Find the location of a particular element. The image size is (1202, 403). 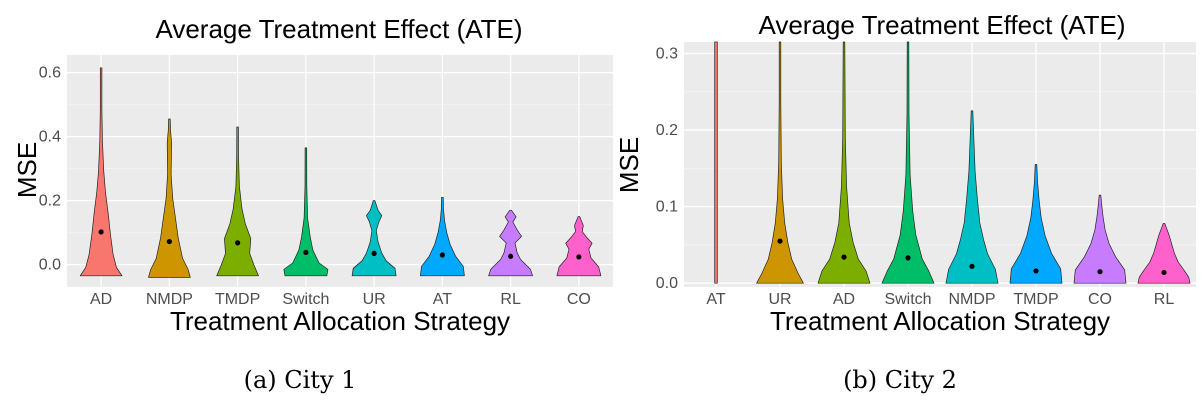

x-tick-labels: AT UR AD Switch NMDP TMDP CO RL is located at coordinates (940, 299).